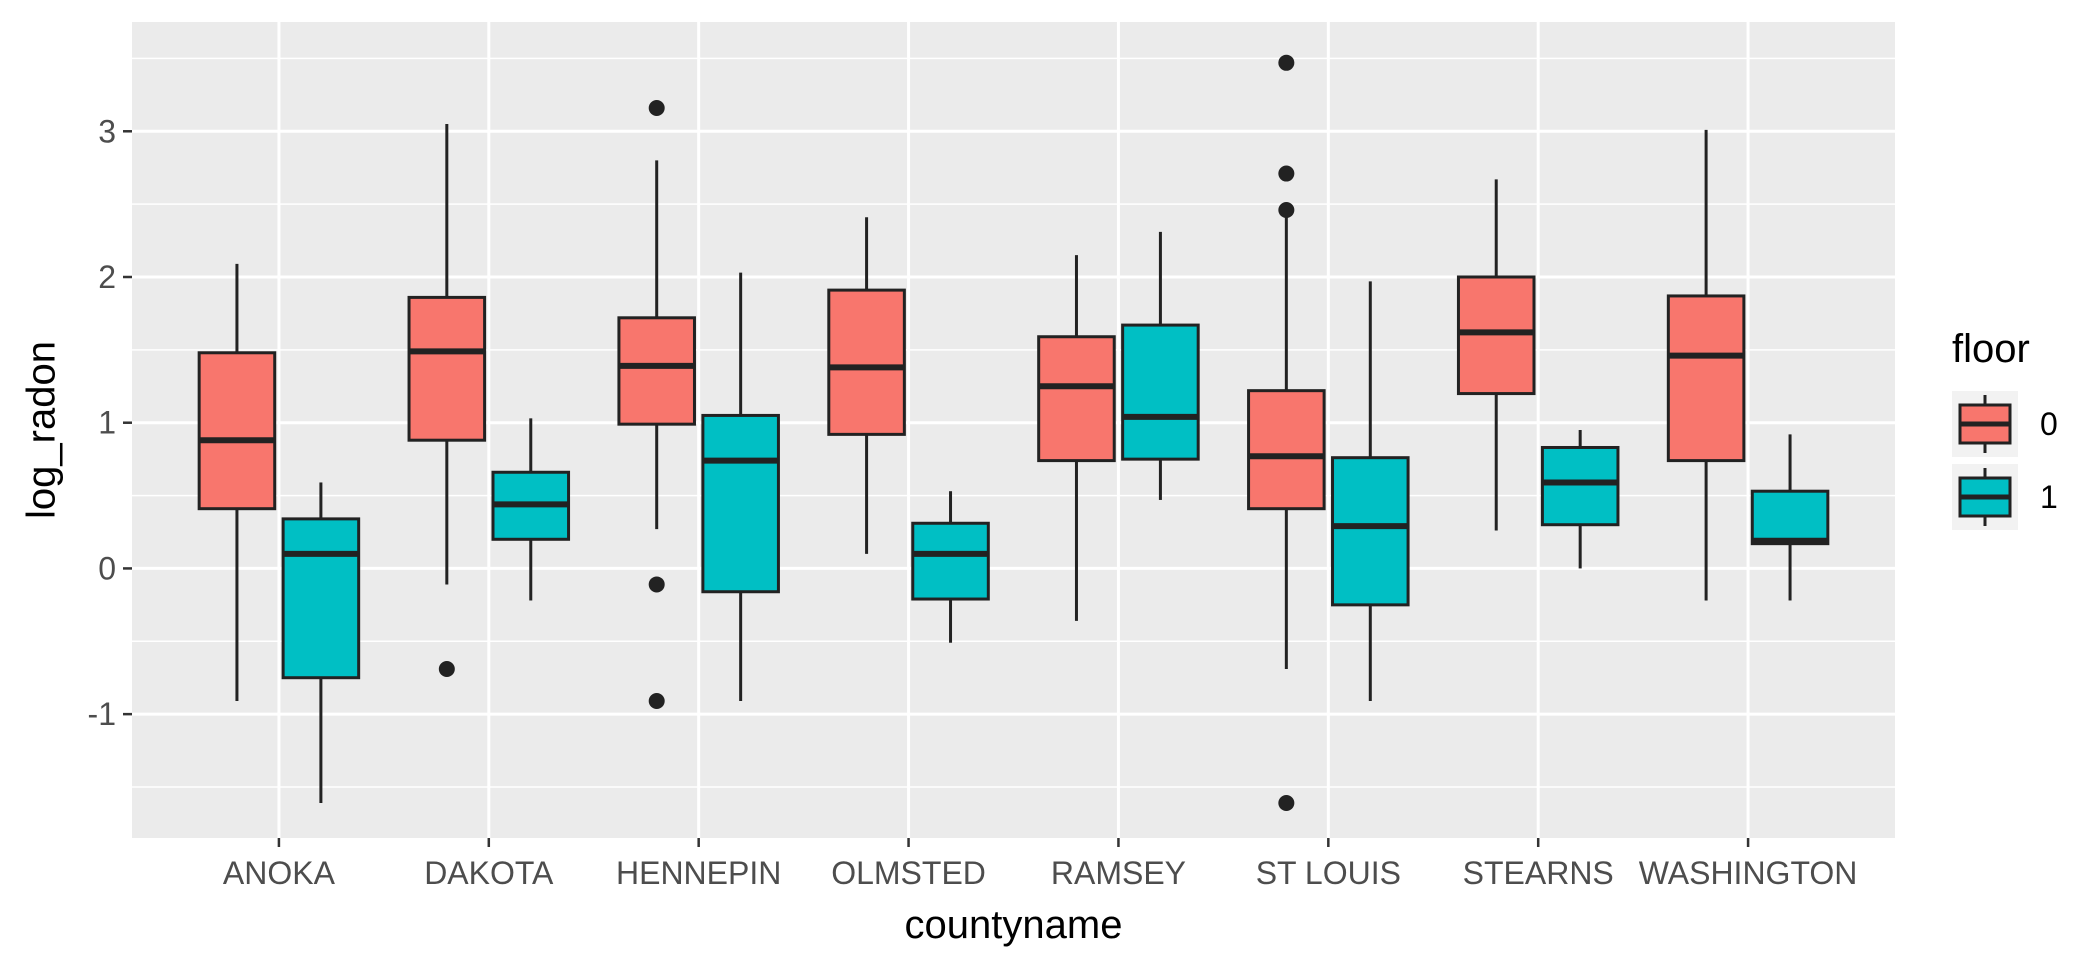 This screenshot has height=960, width=2100. Describe the element at coordinates (107, 131) in the screenshot. I see `y-tick-label: 3` at that location.